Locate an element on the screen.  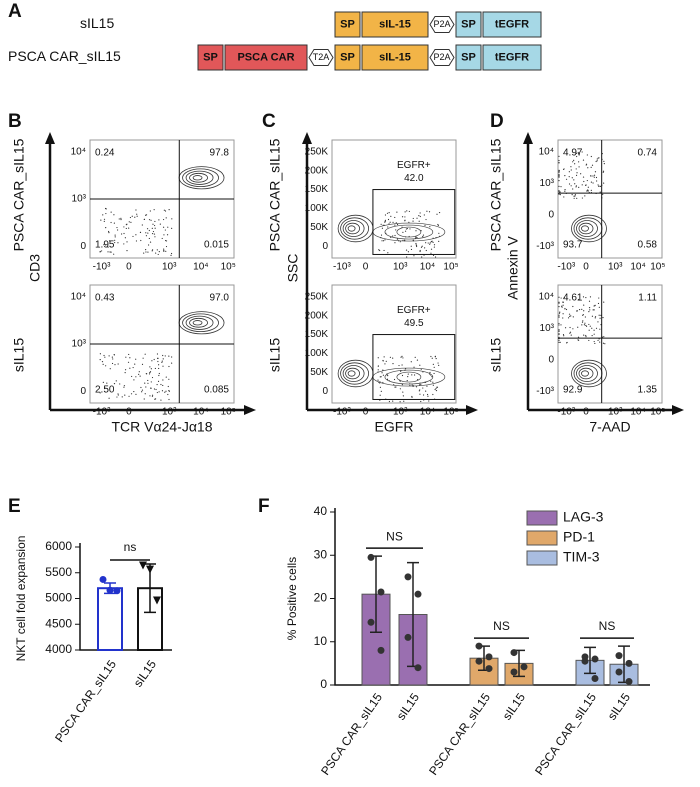
x-tick-label: 10⁴ is located at coordinates (427, 267).